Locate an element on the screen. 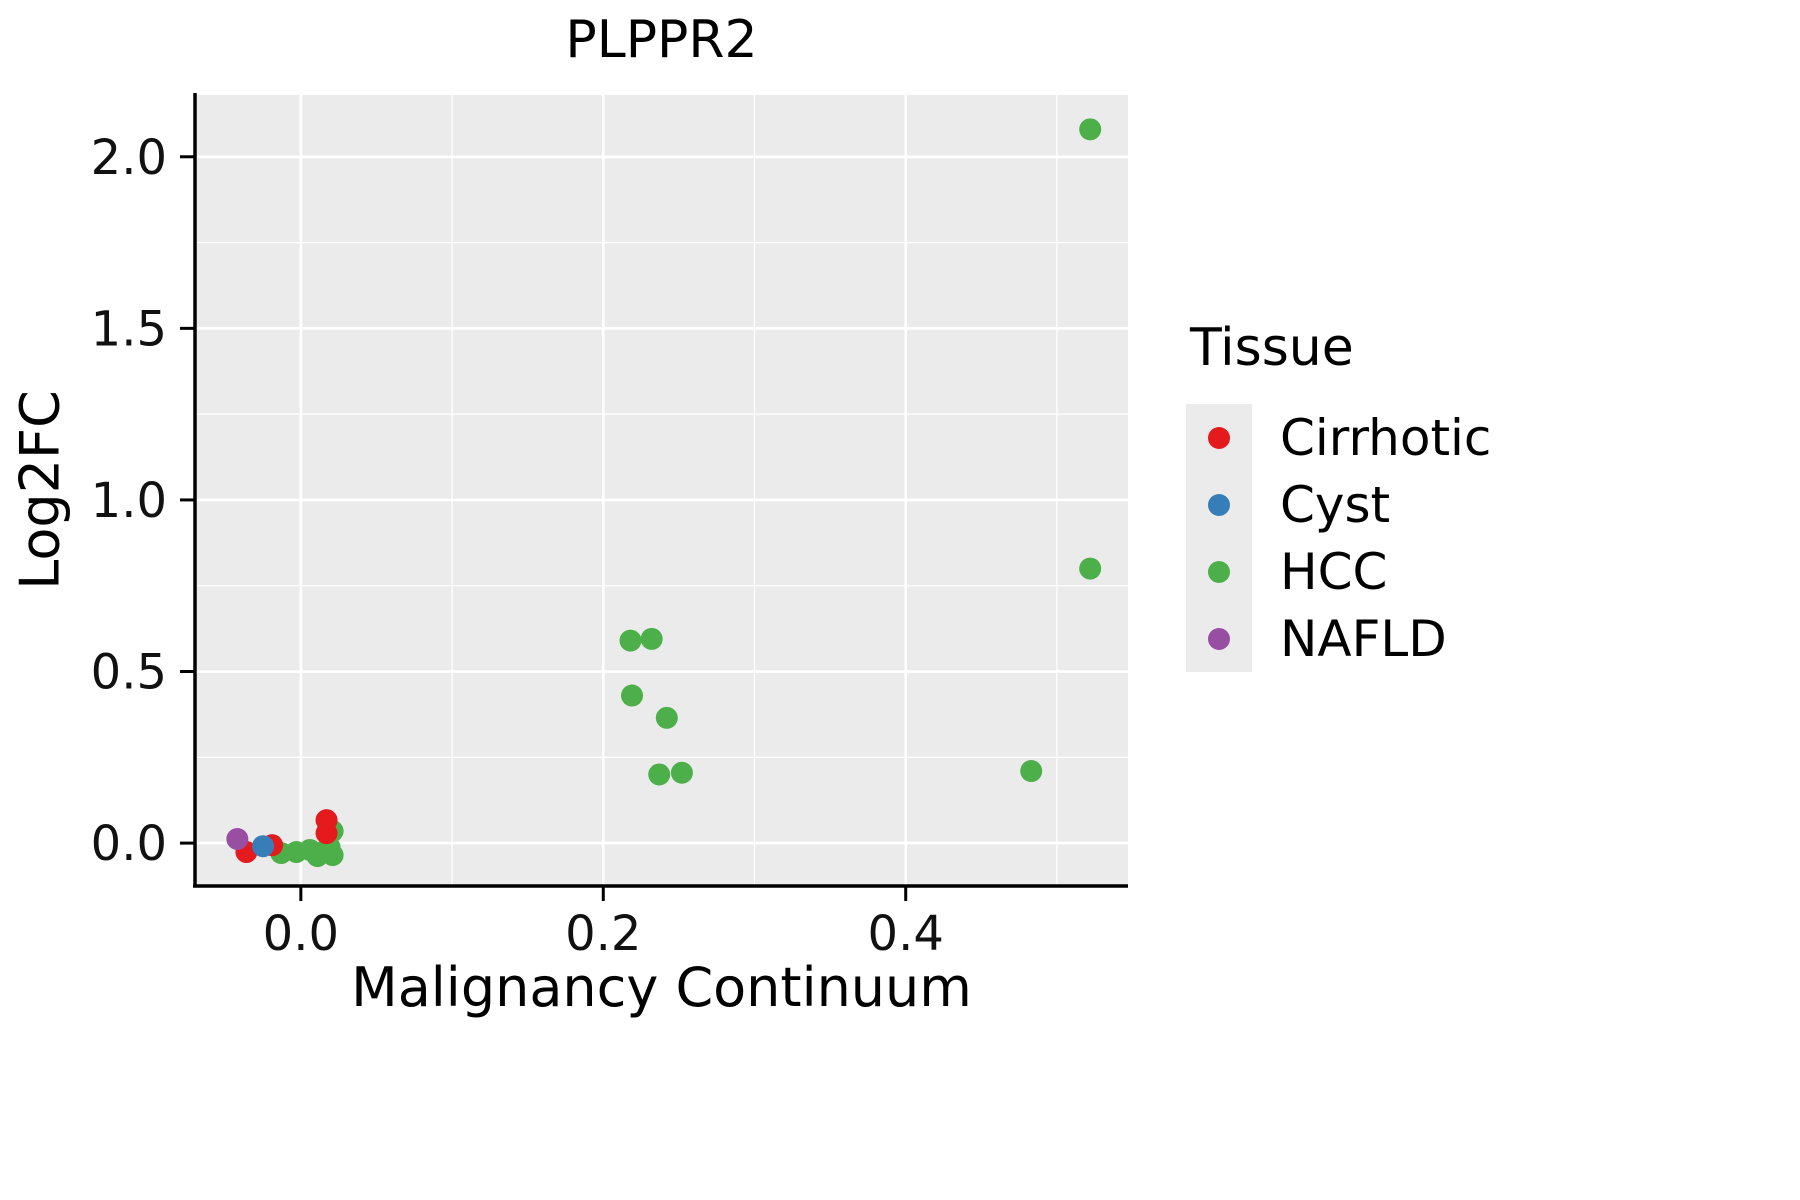 This screenshot has height=1200, width=1800. legend-item-cyst: Cyst is located at coordinates (1338, 504).